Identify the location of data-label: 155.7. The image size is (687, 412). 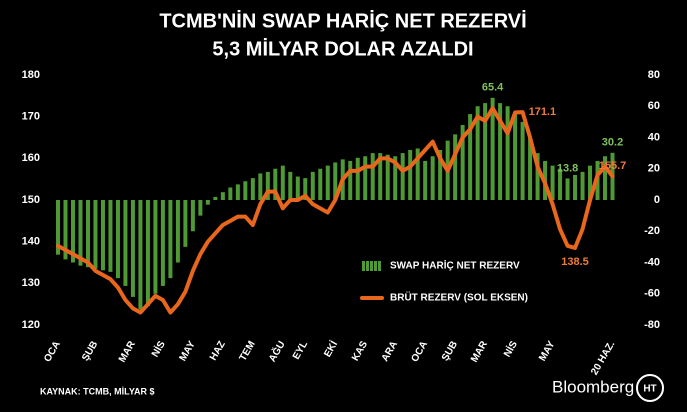
(613, 166).